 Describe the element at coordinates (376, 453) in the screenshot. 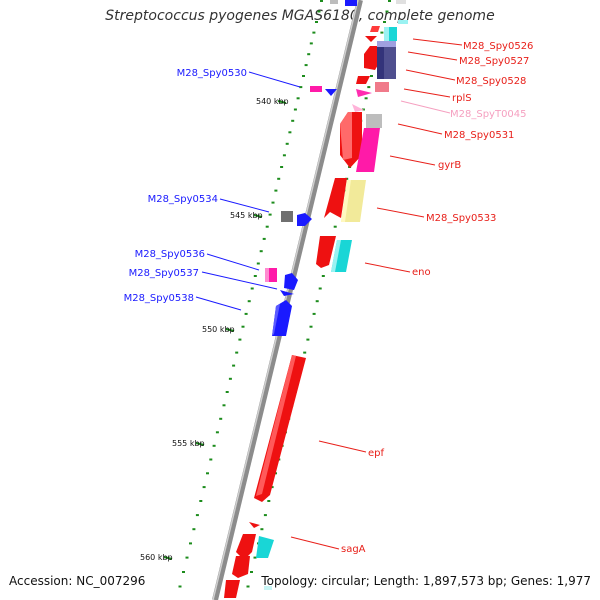

I see `label-epf: epf` at that location.